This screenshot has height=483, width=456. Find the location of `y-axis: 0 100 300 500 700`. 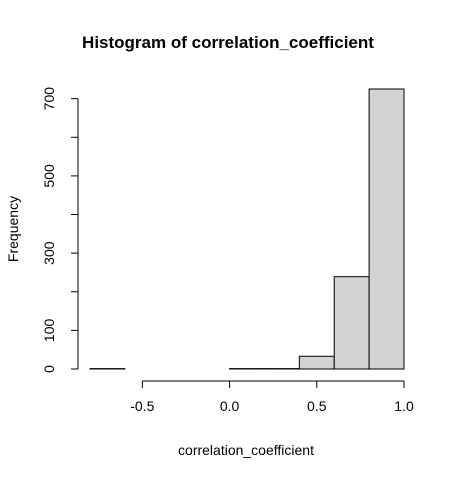

y-axis: 0 100 300 500 700 is located at coordinates (59, 230).